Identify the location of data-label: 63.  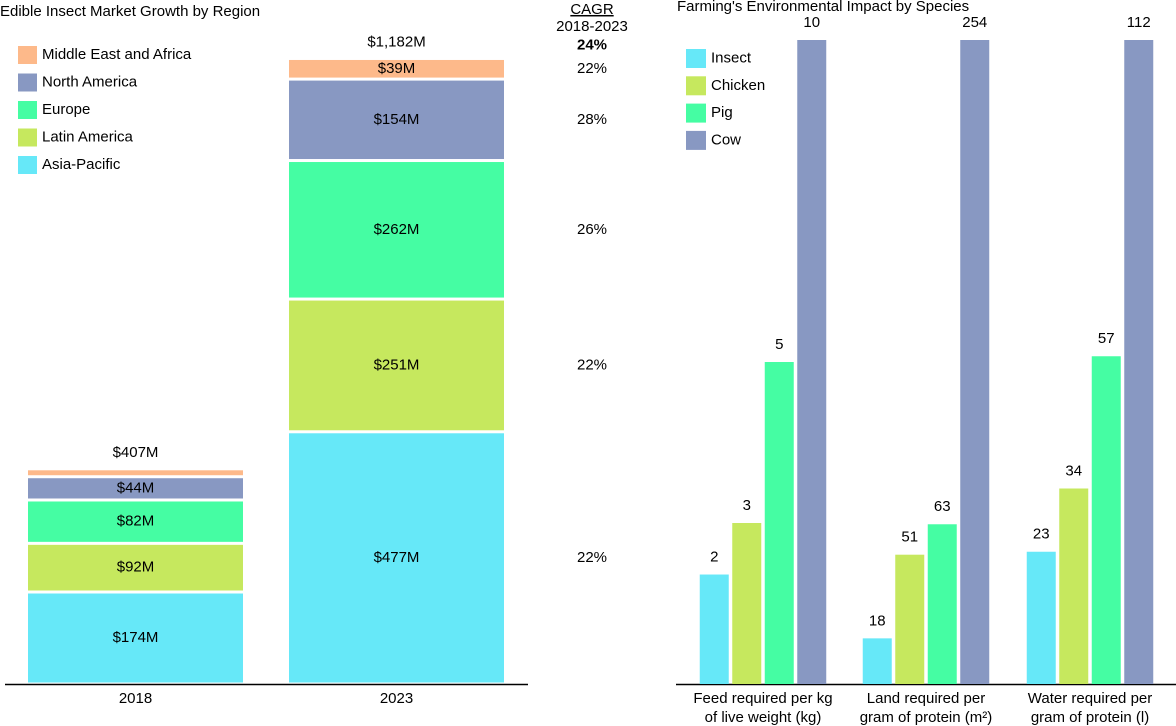
(942, 506).